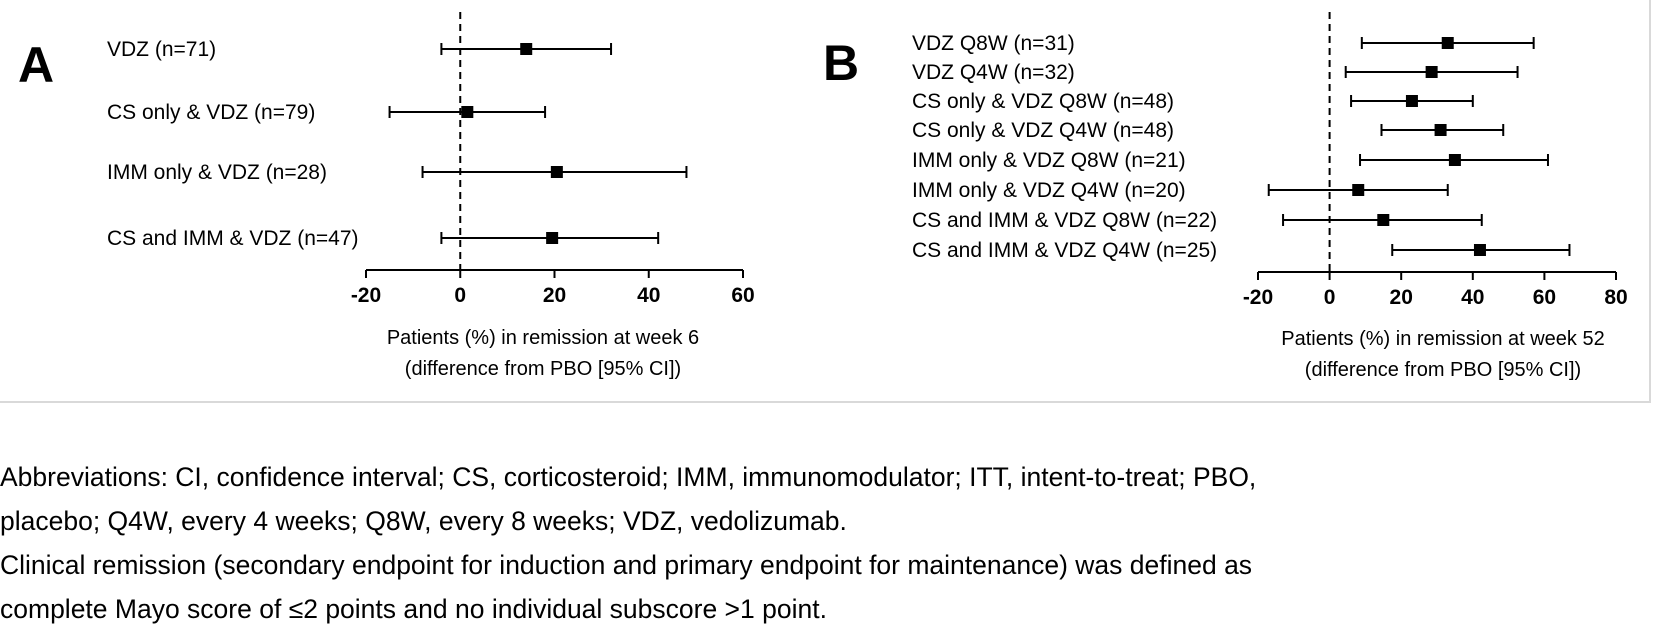  What do you see at coordinates (993, 72) in the screenshot?
I see `panel-b-row-label: VDZ Q4W (n=32)` at bounding box center [993, 72].